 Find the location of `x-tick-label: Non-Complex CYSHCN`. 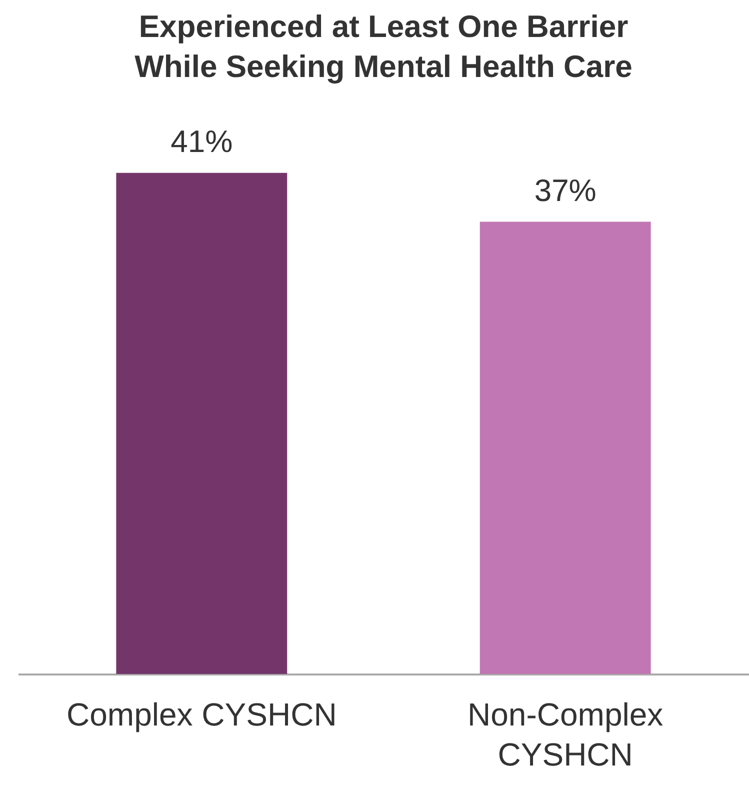

x-tick-label: Non-Complex CYSHCN is located at coordinates (566, 734).